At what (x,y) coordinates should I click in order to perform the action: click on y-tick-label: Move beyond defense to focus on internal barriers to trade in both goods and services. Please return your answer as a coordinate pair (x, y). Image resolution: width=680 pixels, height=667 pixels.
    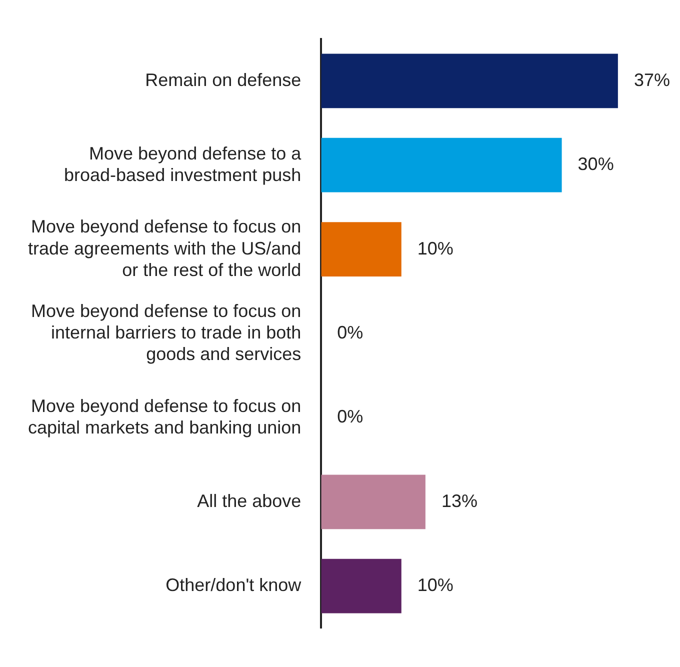
    Looking at the image, I should click on (166, 332).